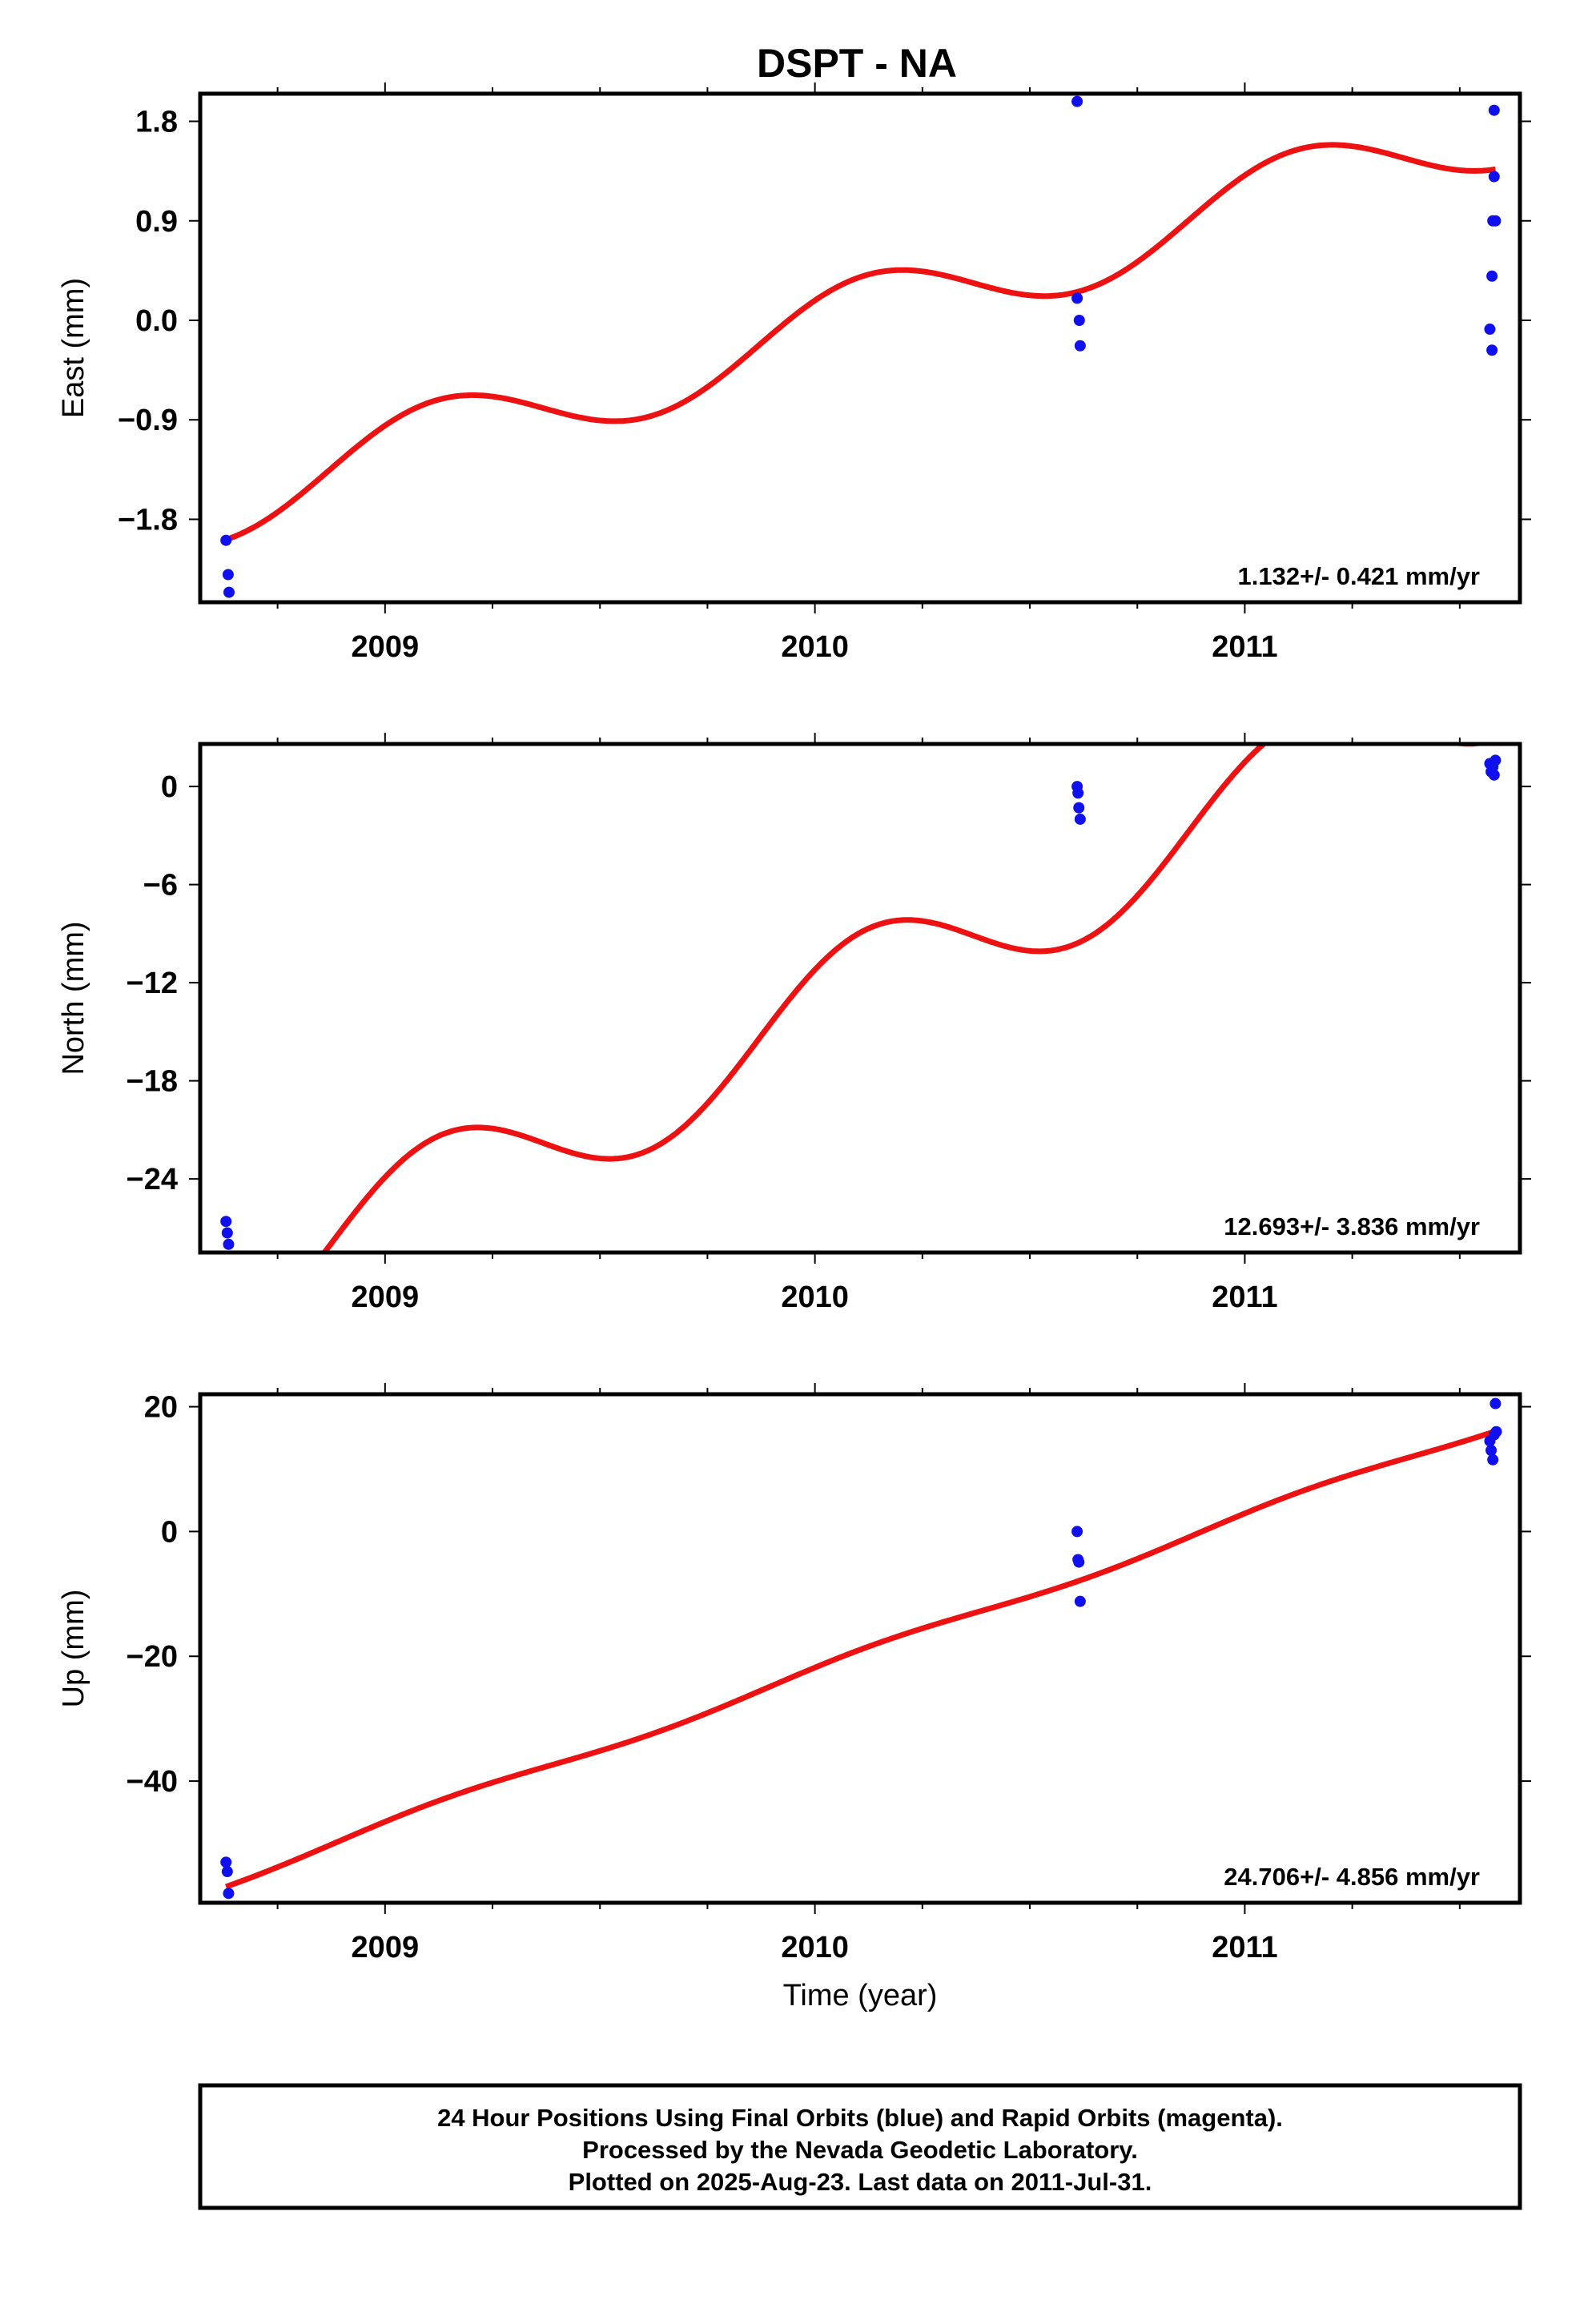 The image size is (1592, 2324). Describe the element at coordinates (156, 222) in the screenshot. I see `y-tick-label: 0.9` at that location.